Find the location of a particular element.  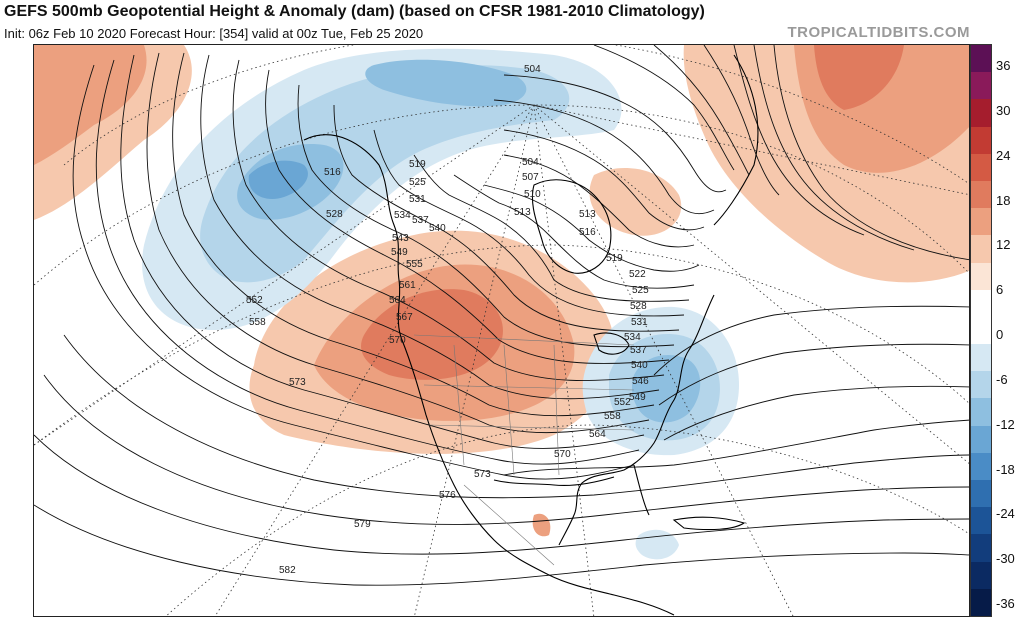

contour-label: 543 is located at coordinates (400, 238).